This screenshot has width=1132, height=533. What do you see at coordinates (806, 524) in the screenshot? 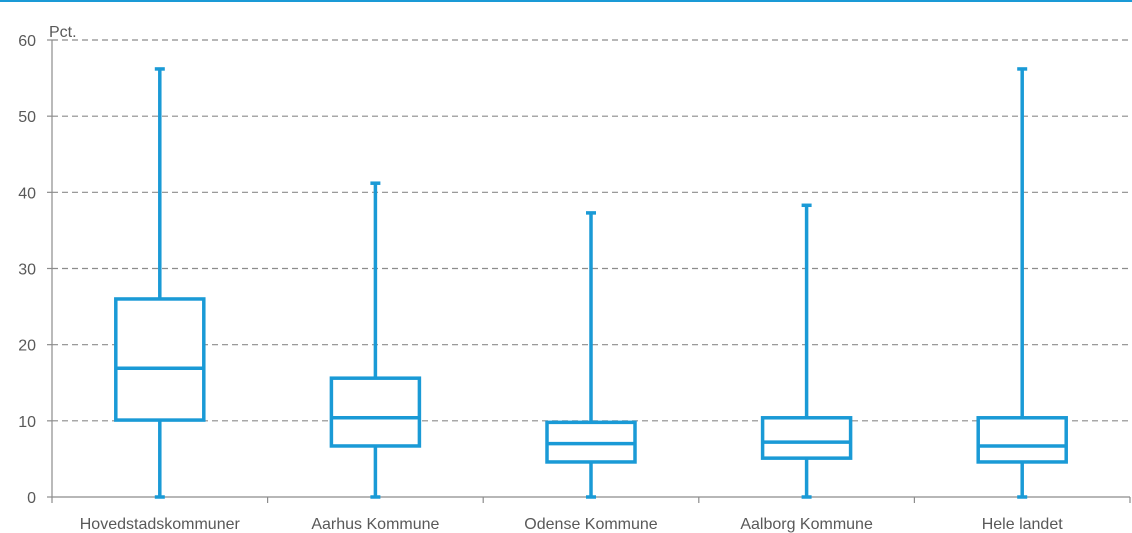
I see `x-category-label: Aalborg Kommune` at bounding box center [806, 524].